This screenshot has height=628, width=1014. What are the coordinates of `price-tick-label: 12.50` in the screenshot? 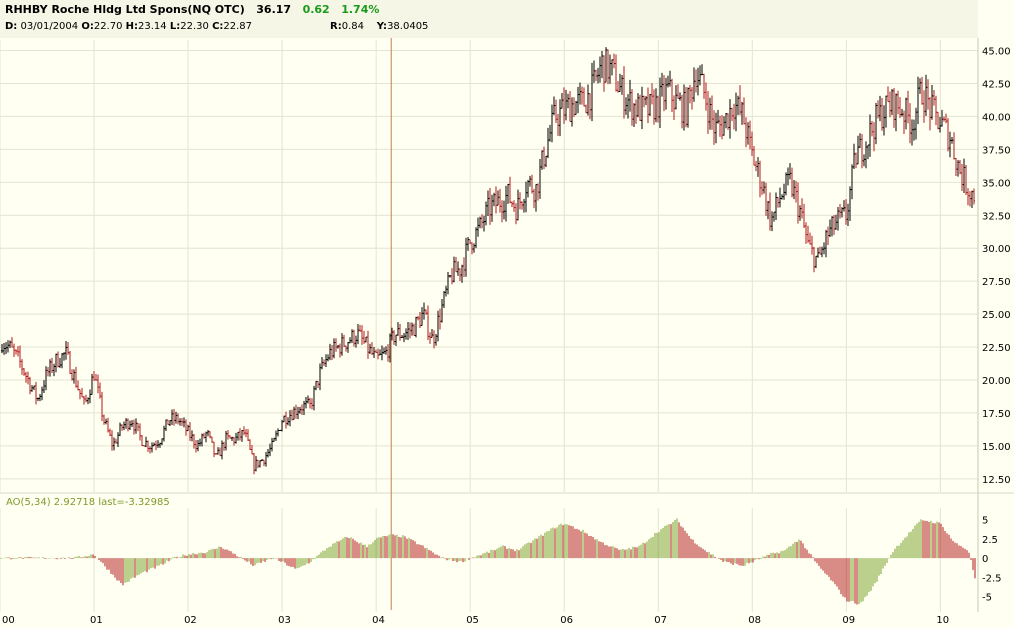 It's located at (996, 480).